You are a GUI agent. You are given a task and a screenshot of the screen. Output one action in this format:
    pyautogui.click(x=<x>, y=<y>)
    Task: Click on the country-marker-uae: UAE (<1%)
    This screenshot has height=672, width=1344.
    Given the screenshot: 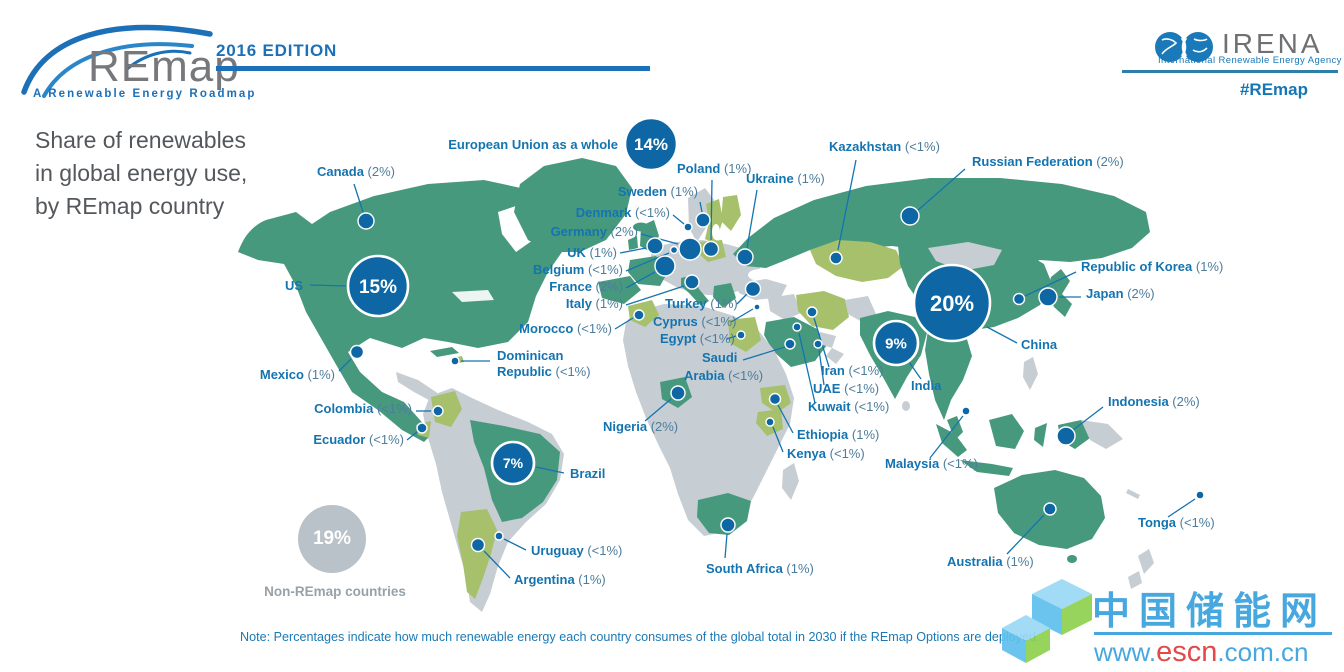 What is the action you would take?
    pyautogui.click(x=846, y=367)
    